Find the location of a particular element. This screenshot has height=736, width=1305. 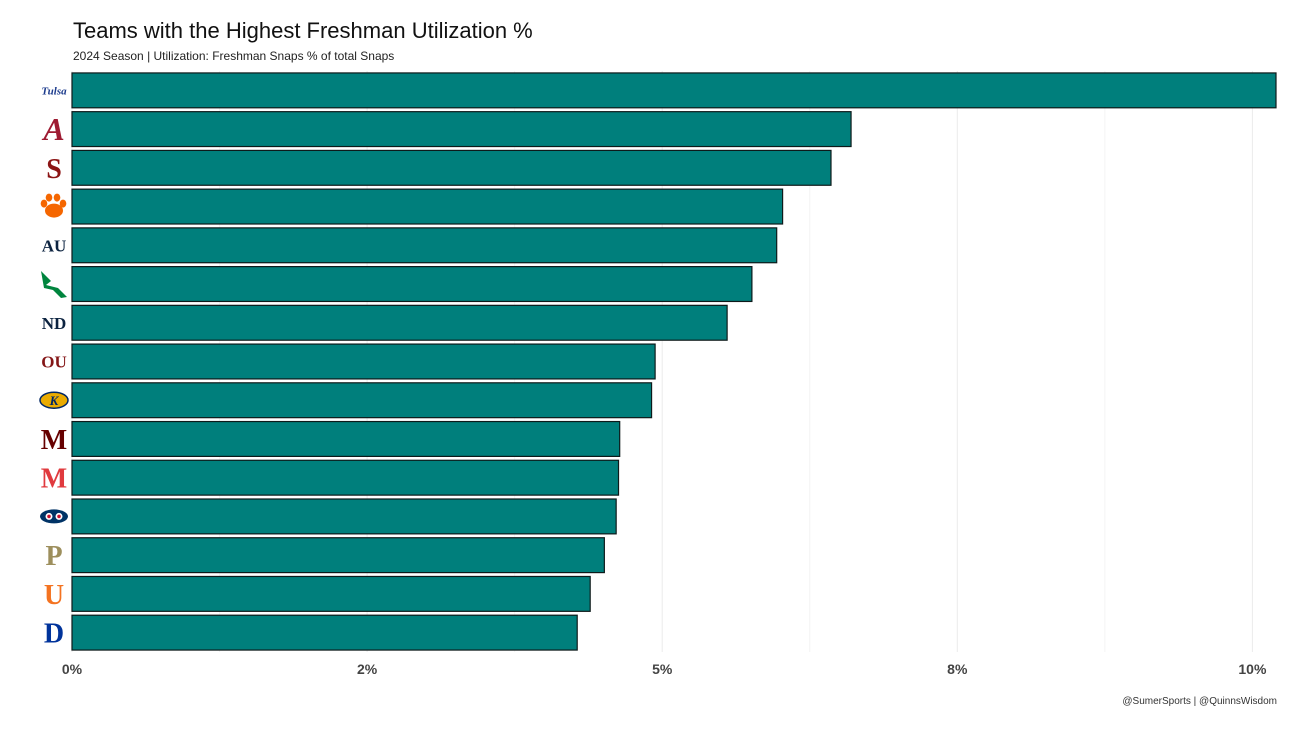

svg-text: A is located at coordinates (52, 129).